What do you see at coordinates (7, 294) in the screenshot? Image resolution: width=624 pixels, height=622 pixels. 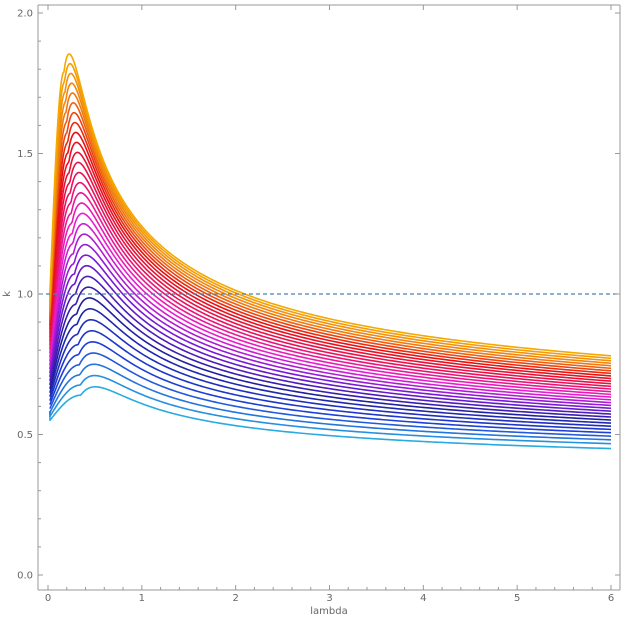 I see `y-axis-label: k` at bounding box center [7, 294].